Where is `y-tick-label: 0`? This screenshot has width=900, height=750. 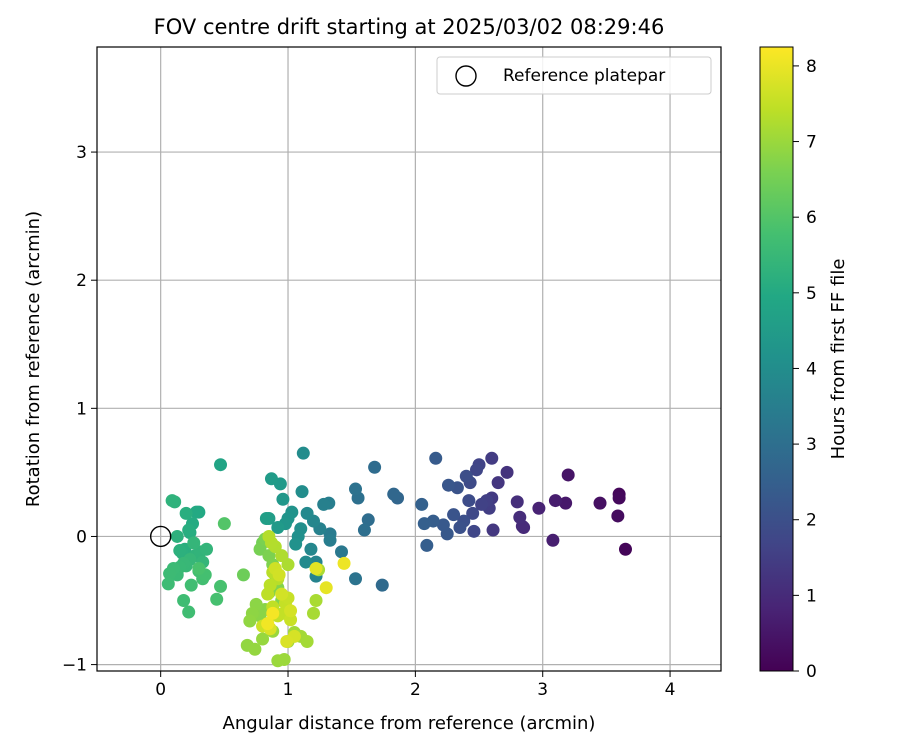
y-tick-label: 0 is located at coordinates (81, 537).